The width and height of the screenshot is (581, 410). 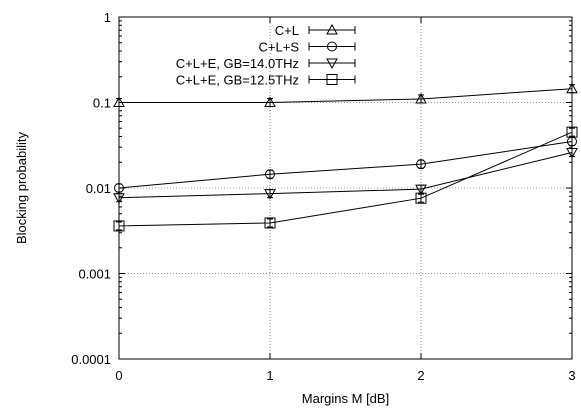 What do you see at coordinates (102, 103) in the screenshot?
I see `y-tick-label: 0.1` at bounding box center [102, 103].